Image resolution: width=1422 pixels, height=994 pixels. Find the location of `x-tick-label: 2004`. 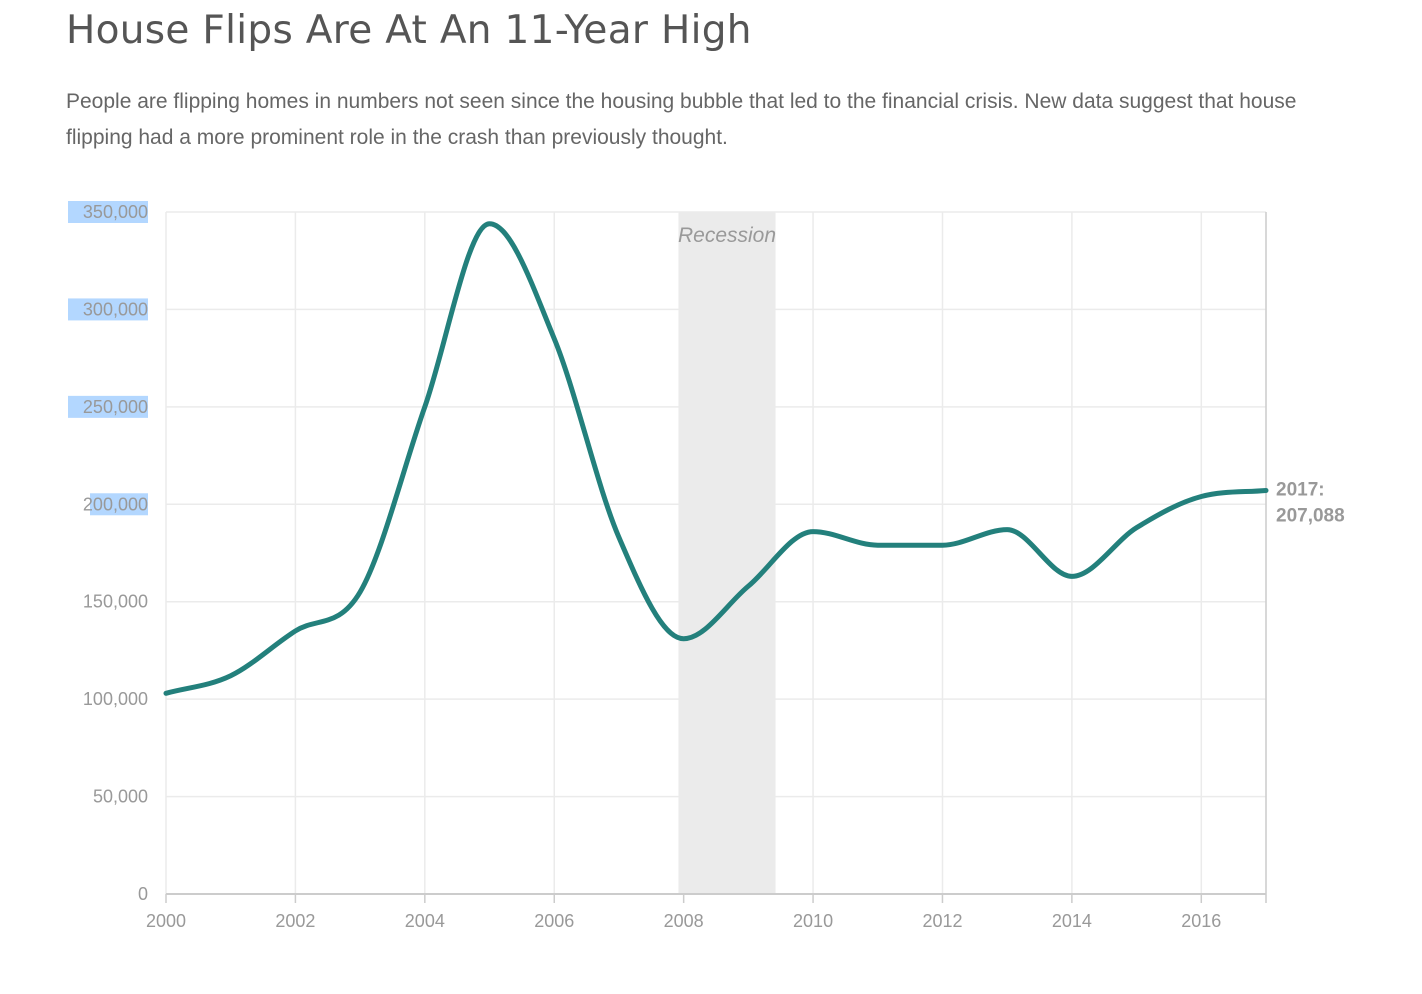

x-tick-label: 2004 is located at coordinates (425, 921).